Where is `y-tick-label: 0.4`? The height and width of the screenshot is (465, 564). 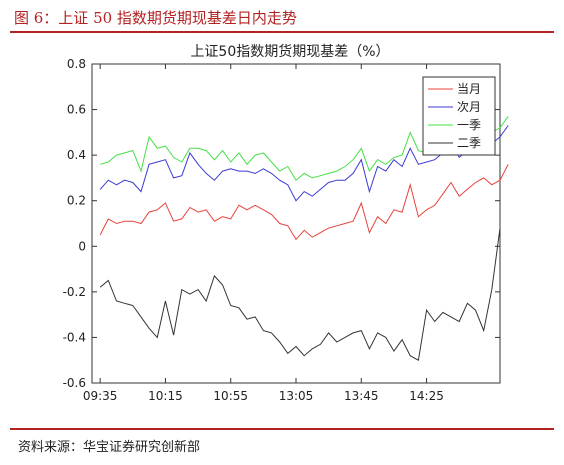
y-tick-label: 0.4 is located at coordinates (76, 155).